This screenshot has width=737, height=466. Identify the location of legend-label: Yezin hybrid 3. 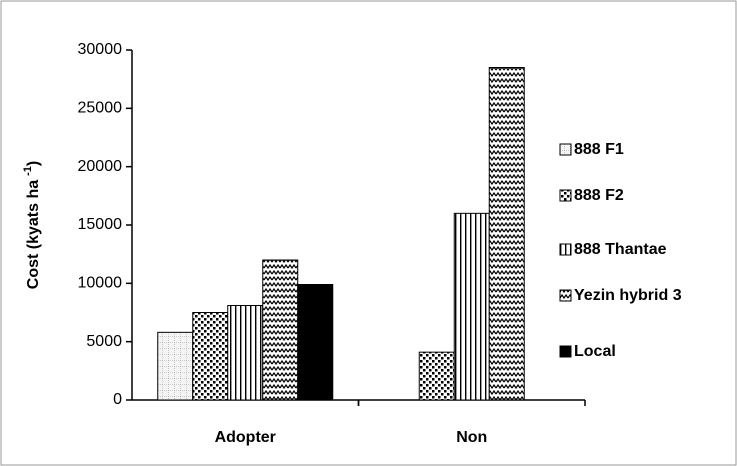
(628, 295).